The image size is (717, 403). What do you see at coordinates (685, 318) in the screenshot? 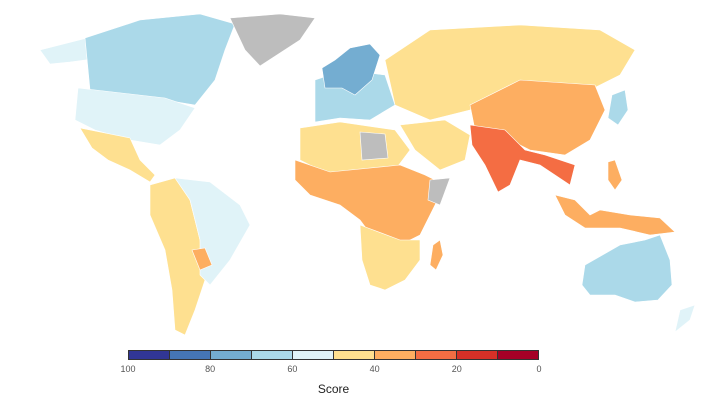
I see `region-new-zealand` at bounding box center [685, 318].